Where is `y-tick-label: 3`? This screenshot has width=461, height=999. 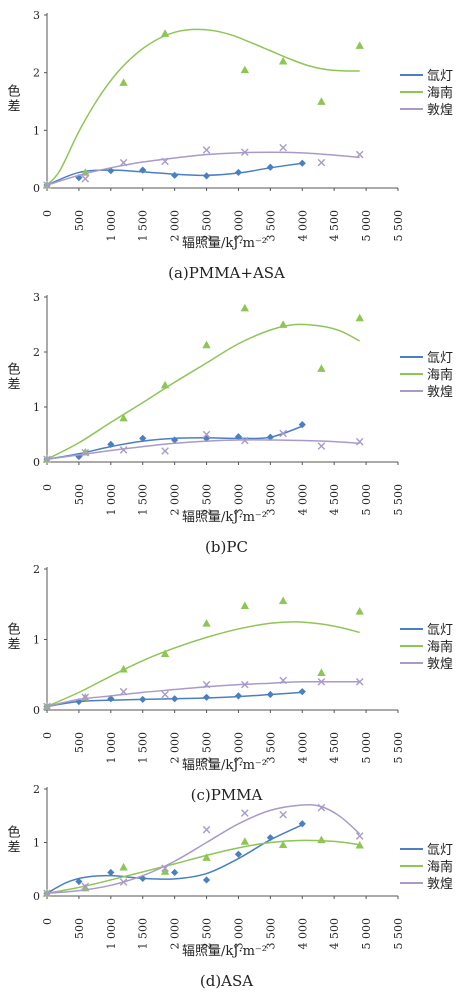 y-tick-label: 3 is located at coordinates (36, 297).